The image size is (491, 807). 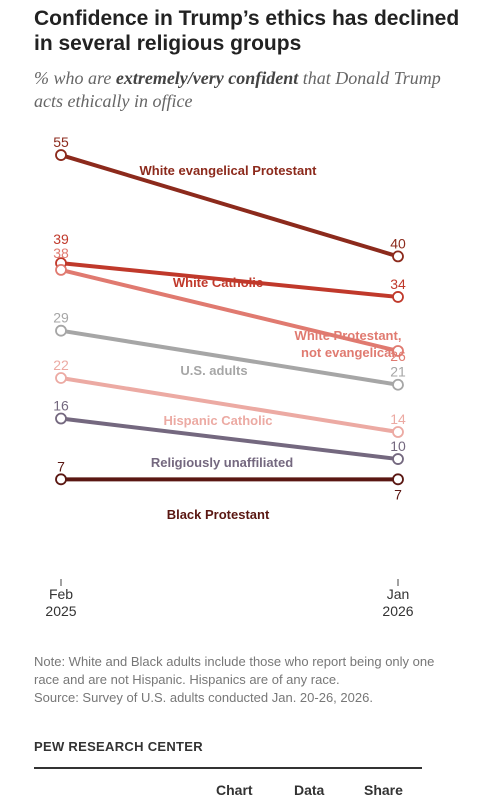 I want to click on series-line-religiously-unaffiliated, so click(x=229, y=439).